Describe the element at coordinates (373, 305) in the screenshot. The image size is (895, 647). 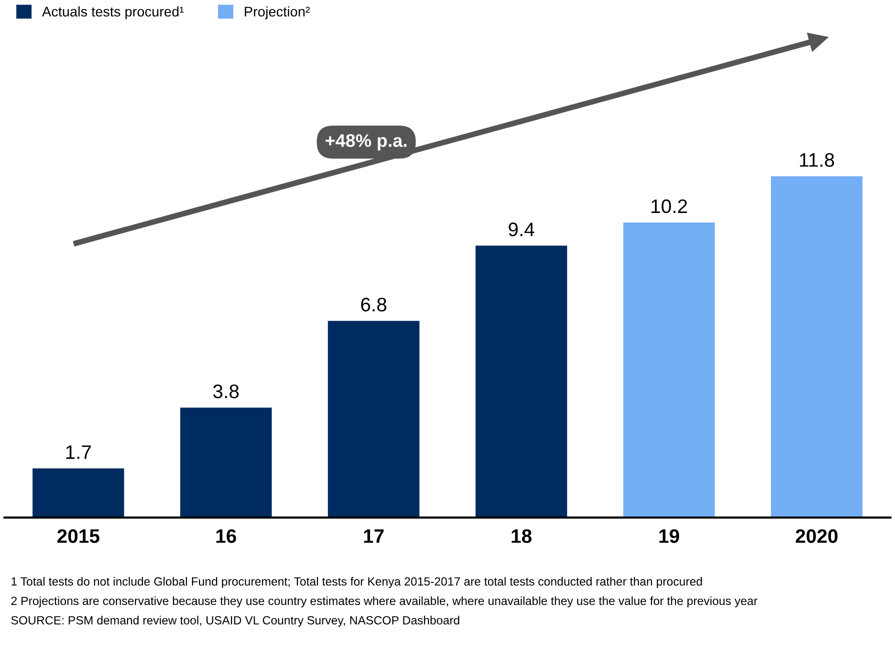
I see `data-label: 6.8` at that location.